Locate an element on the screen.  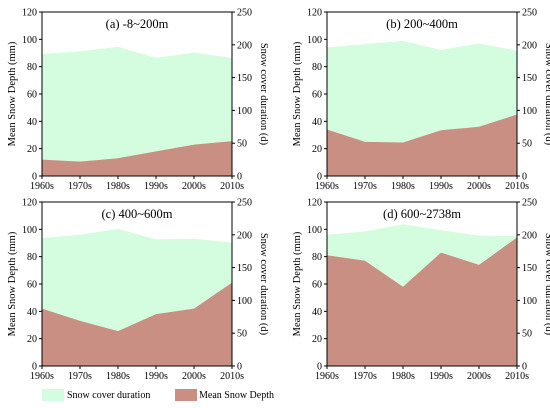
legend-swatch-duration is located at coordinates (53, 395).